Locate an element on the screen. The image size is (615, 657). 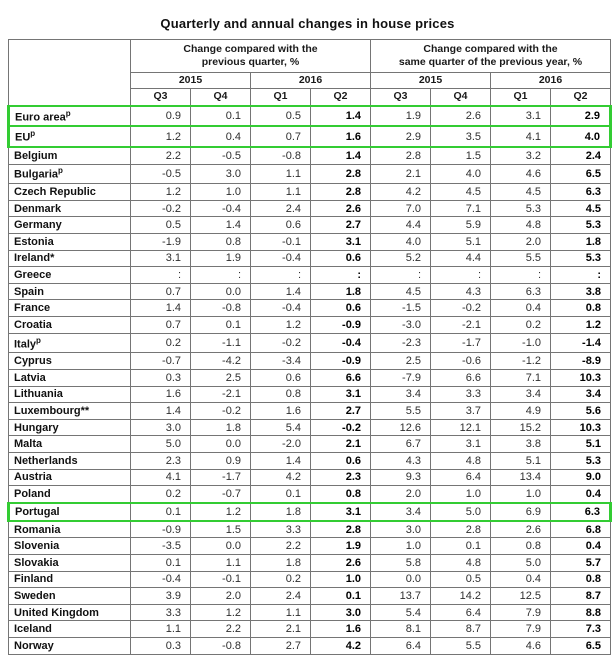
value-cell: -4.2 is located at coordinates (220, 361).